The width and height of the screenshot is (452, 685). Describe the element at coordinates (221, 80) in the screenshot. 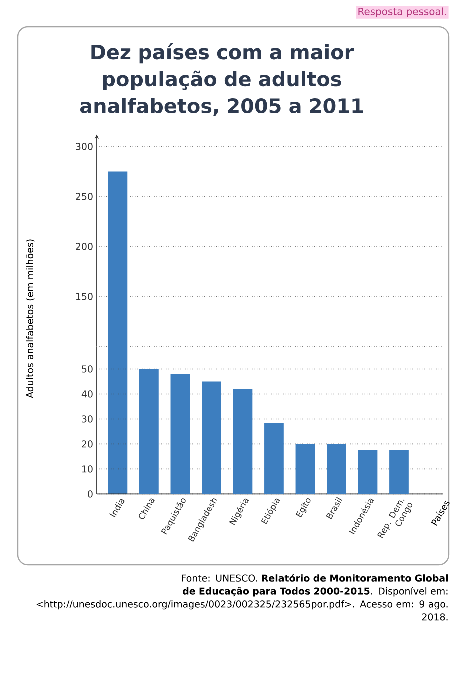

I see `chart-title: Dez países com a maior população de adultos analfabetos, 2005 a 2011` at that location.